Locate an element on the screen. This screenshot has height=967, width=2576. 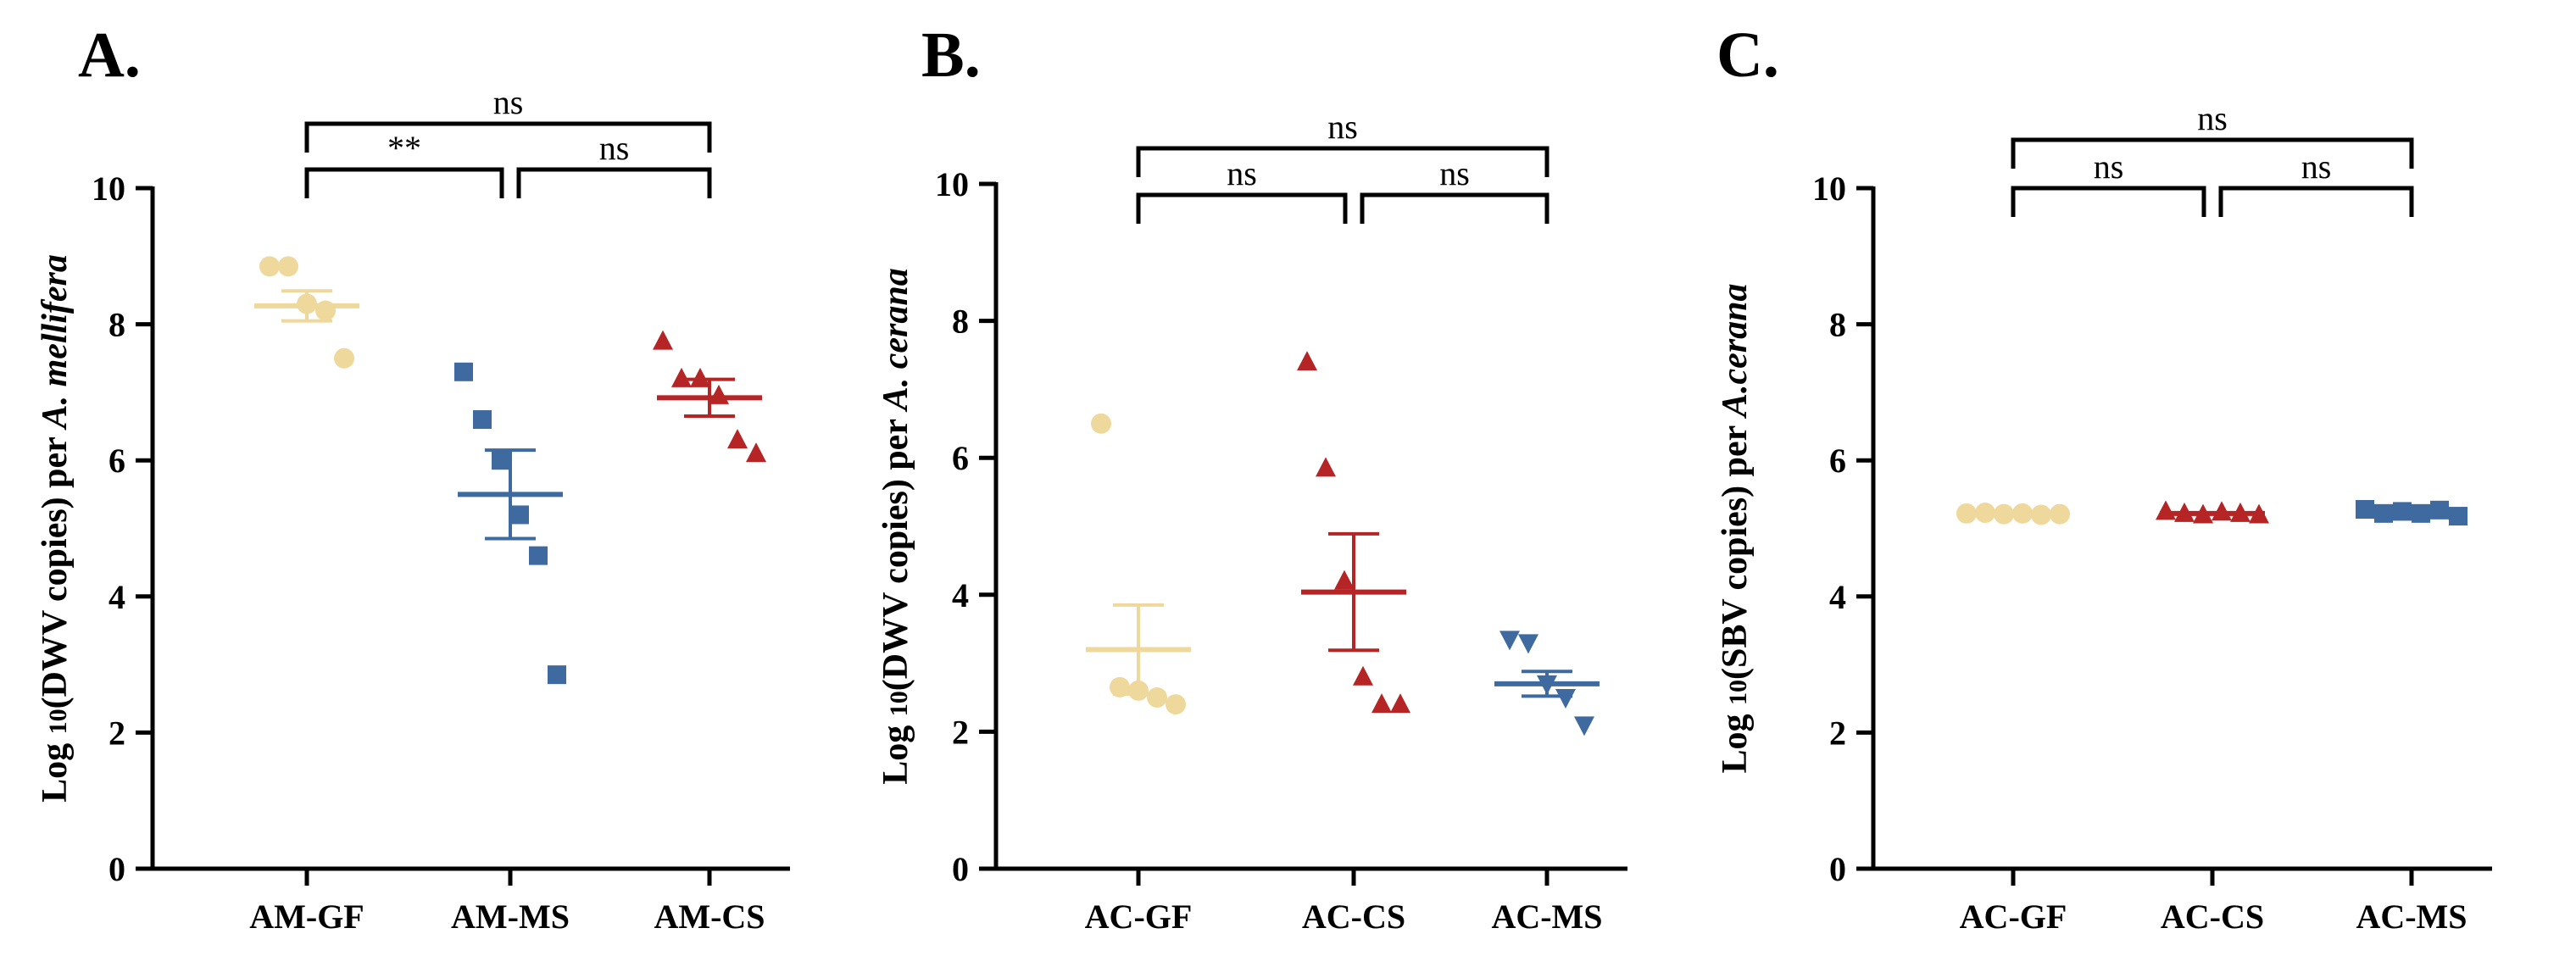
series-AM-GF is located at coordinates (306, 312).